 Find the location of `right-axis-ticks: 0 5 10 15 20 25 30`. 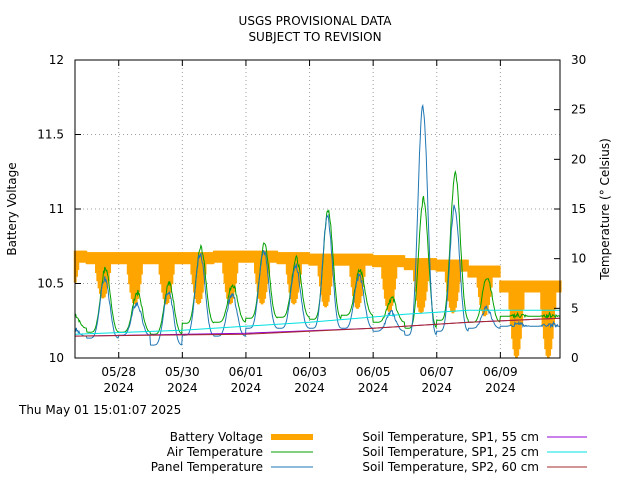

right-axis-ticks: 0 5 10 15 20 25 30 is located at coordinates (570, 209).